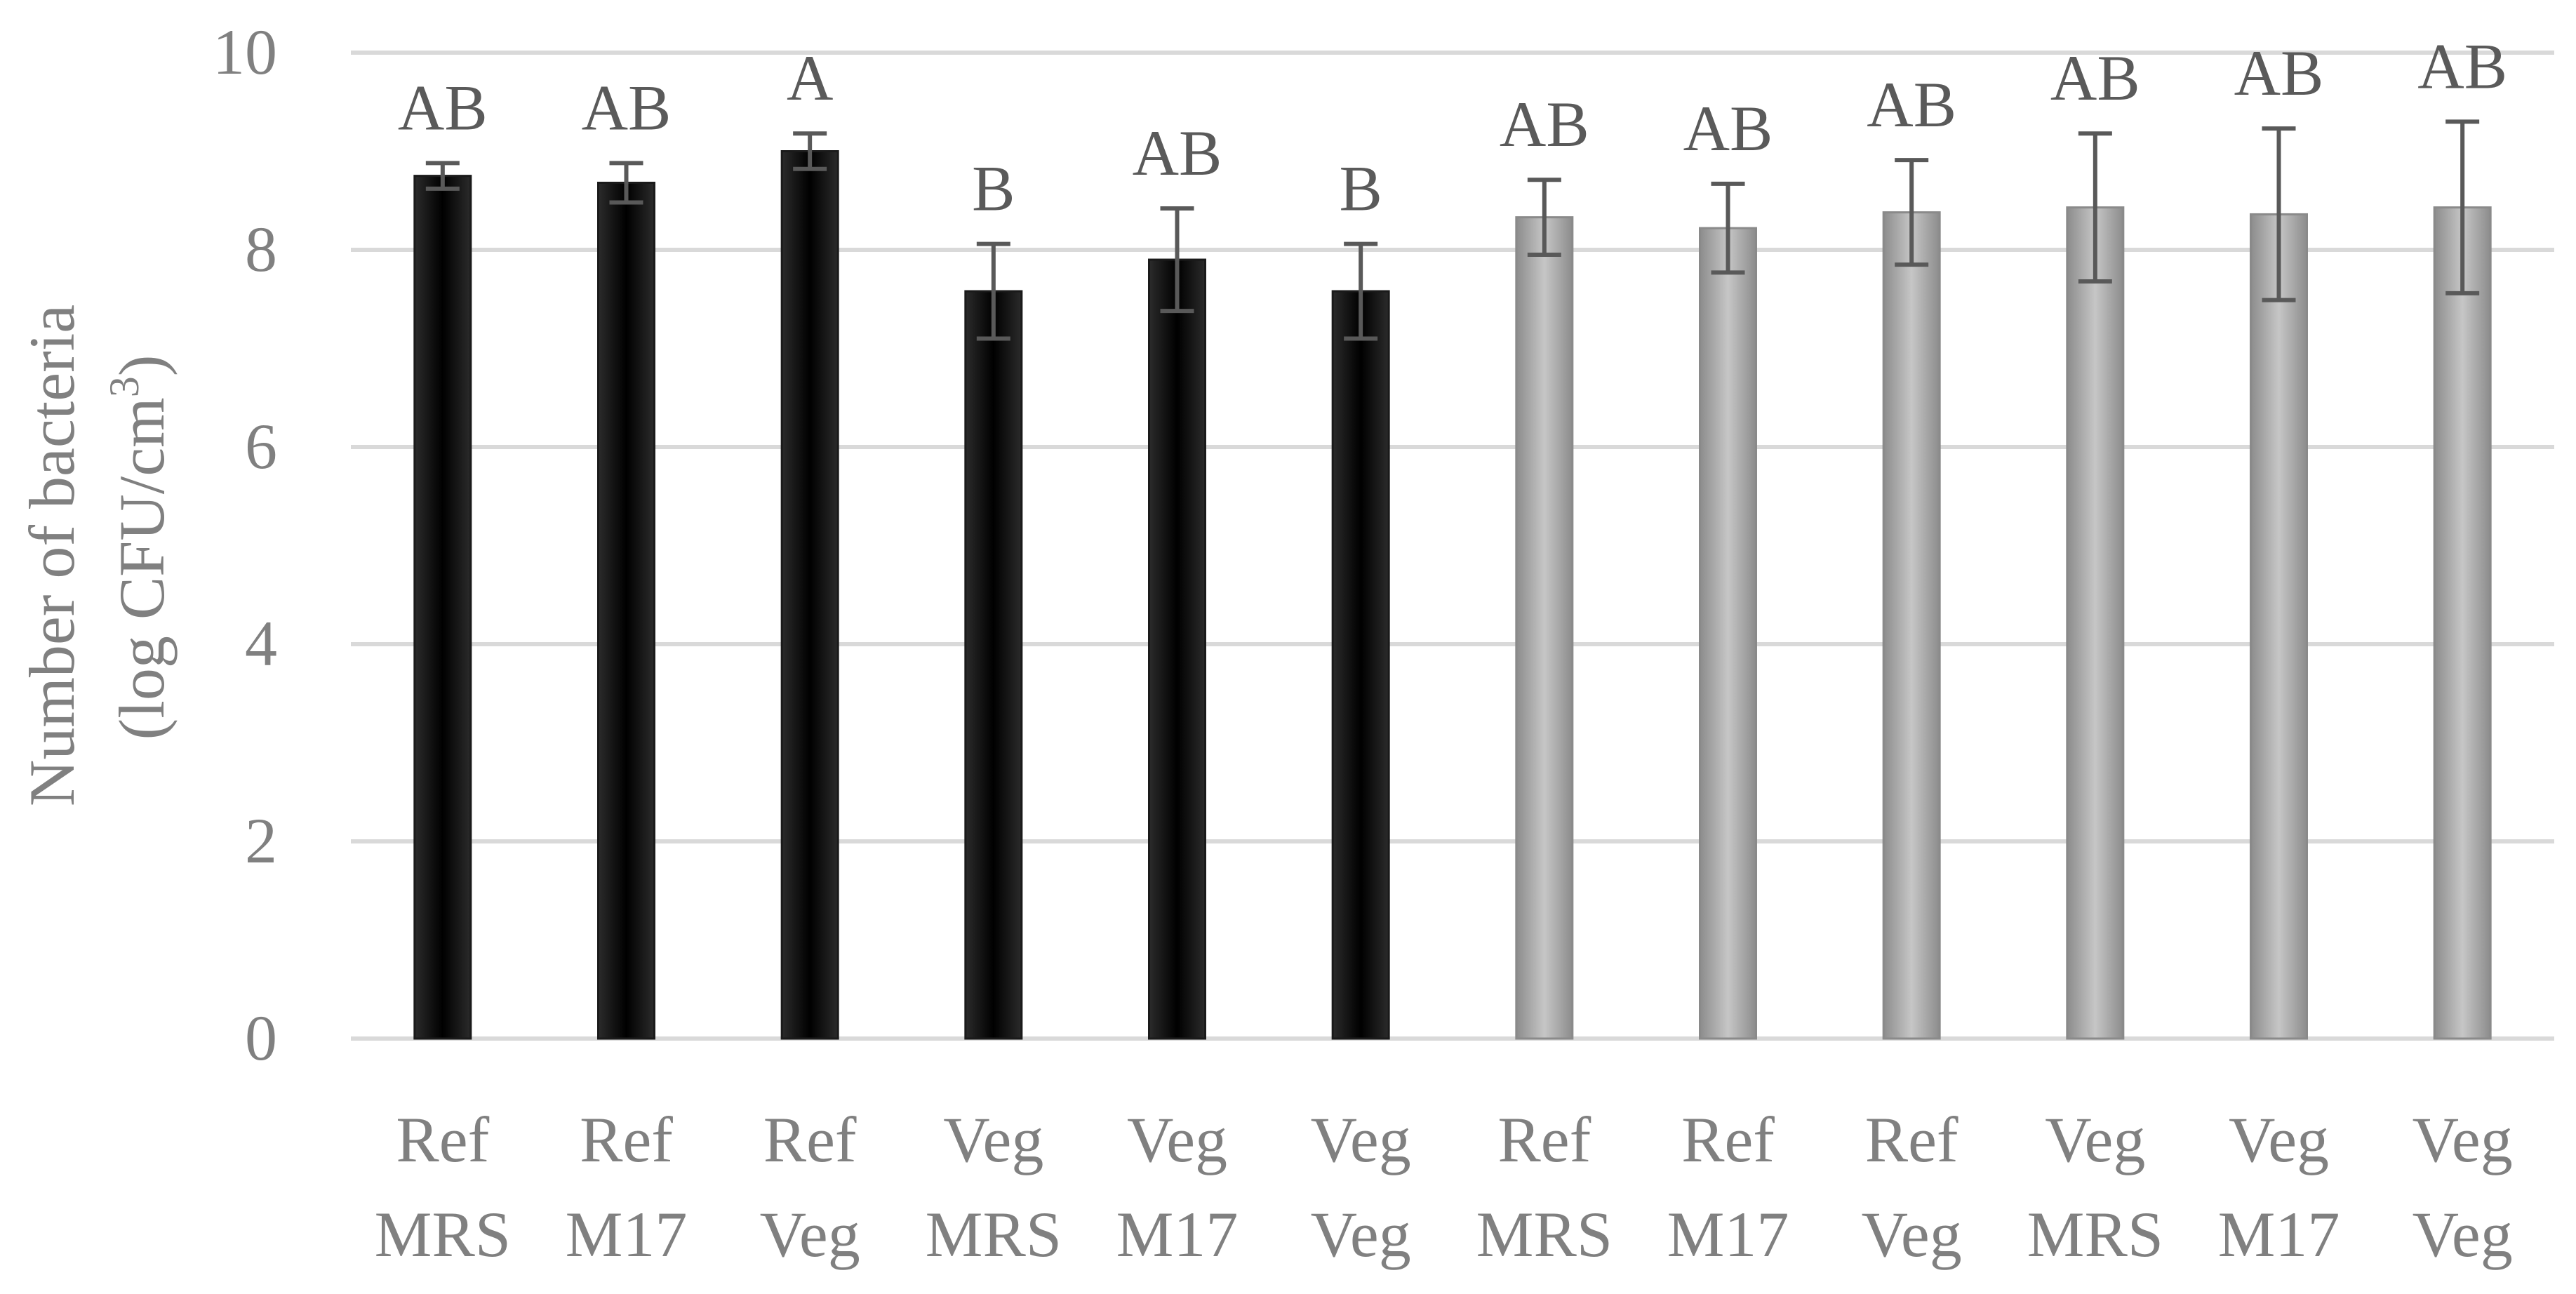 The image size is (2576, 1294). Describe the element at coordinates (124, 386) in the screenshot. I see `y-axis-title-superscript: 3` at that location.